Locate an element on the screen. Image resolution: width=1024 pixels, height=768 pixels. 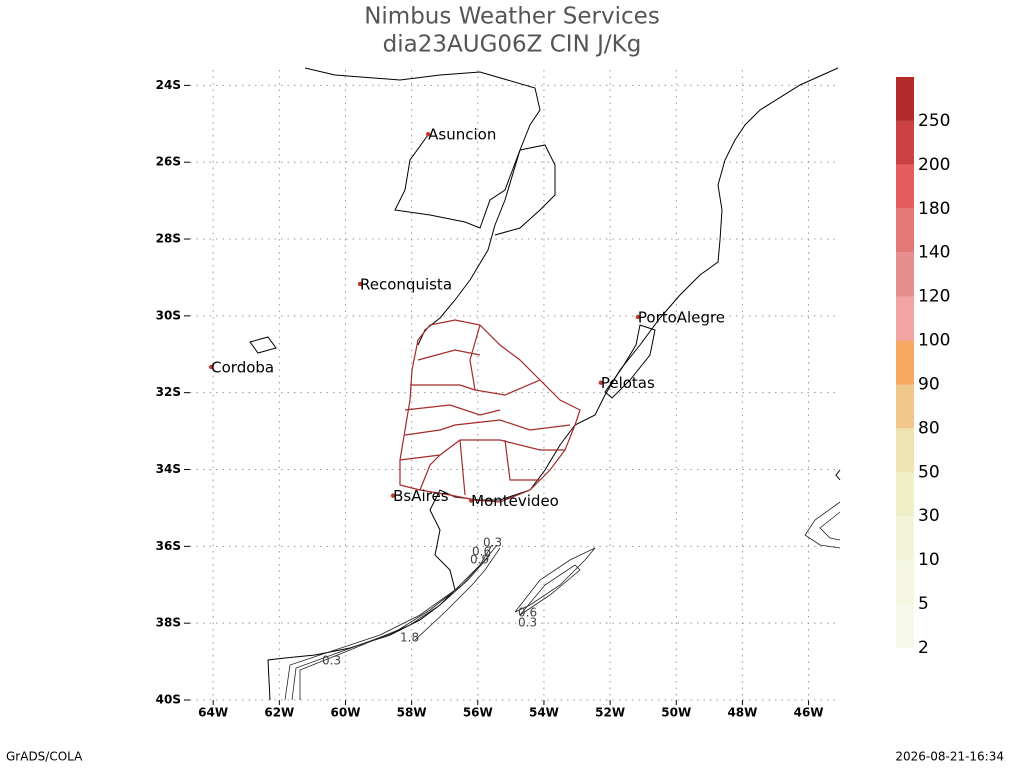
department-lines is located at coordinates (485, 410).